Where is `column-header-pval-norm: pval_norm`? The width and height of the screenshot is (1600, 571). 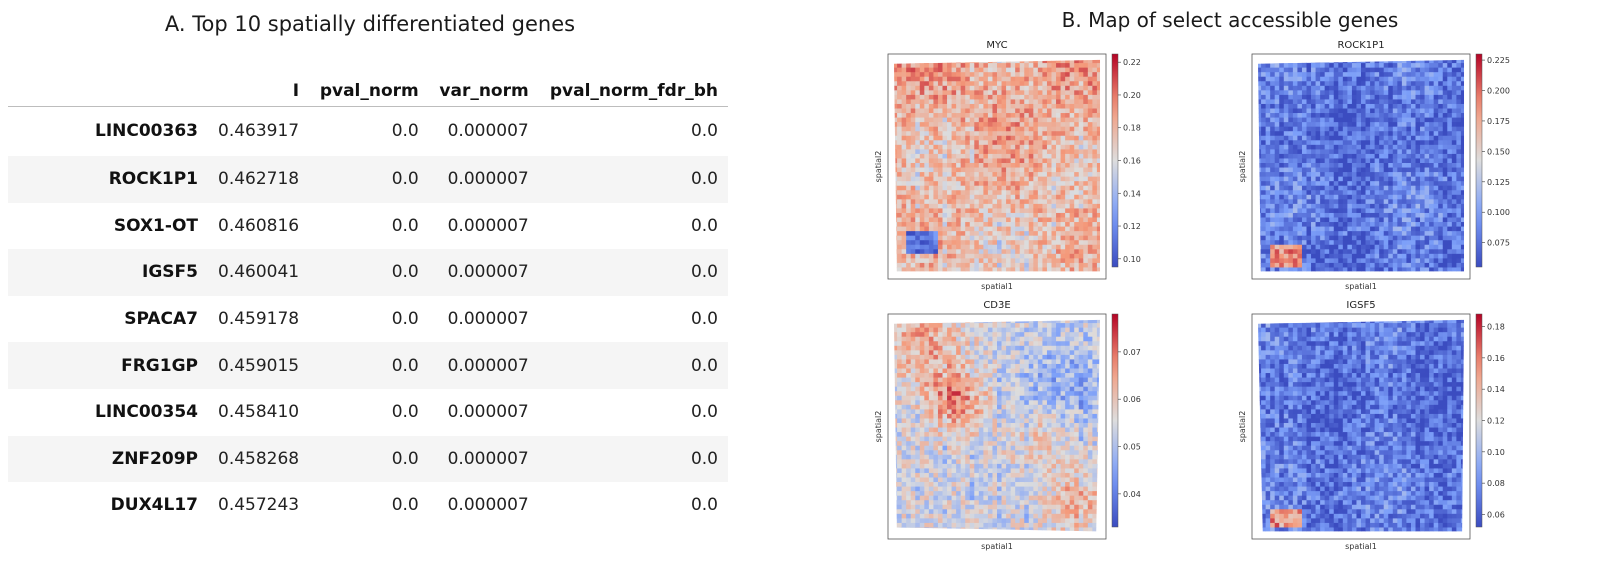
column-header-pval-norm: pval_norm is located at coordinates (369, 93).